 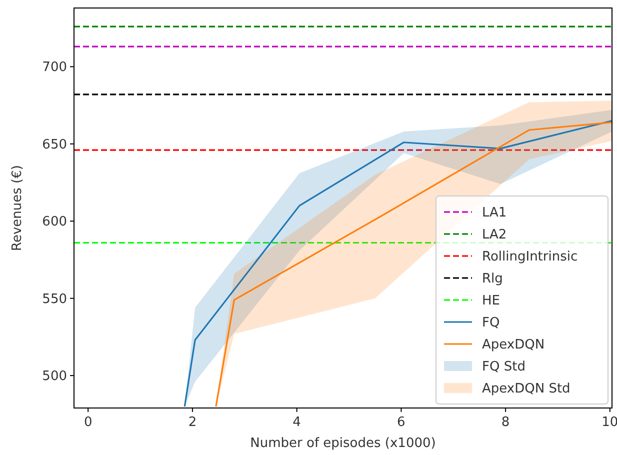 I want to click on y-tick-label: 650, so click(x=54, y=144).